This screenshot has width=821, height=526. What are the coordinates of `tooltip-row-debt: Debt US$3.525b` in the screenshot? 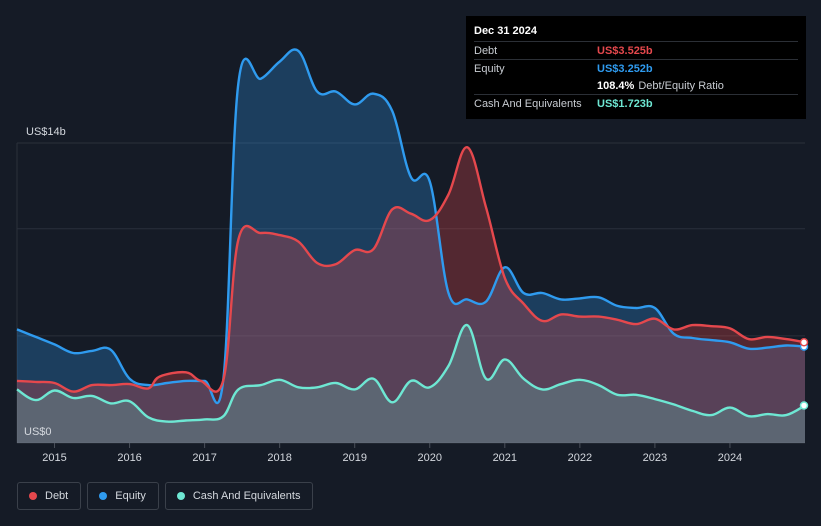 It's located at (636, 50).